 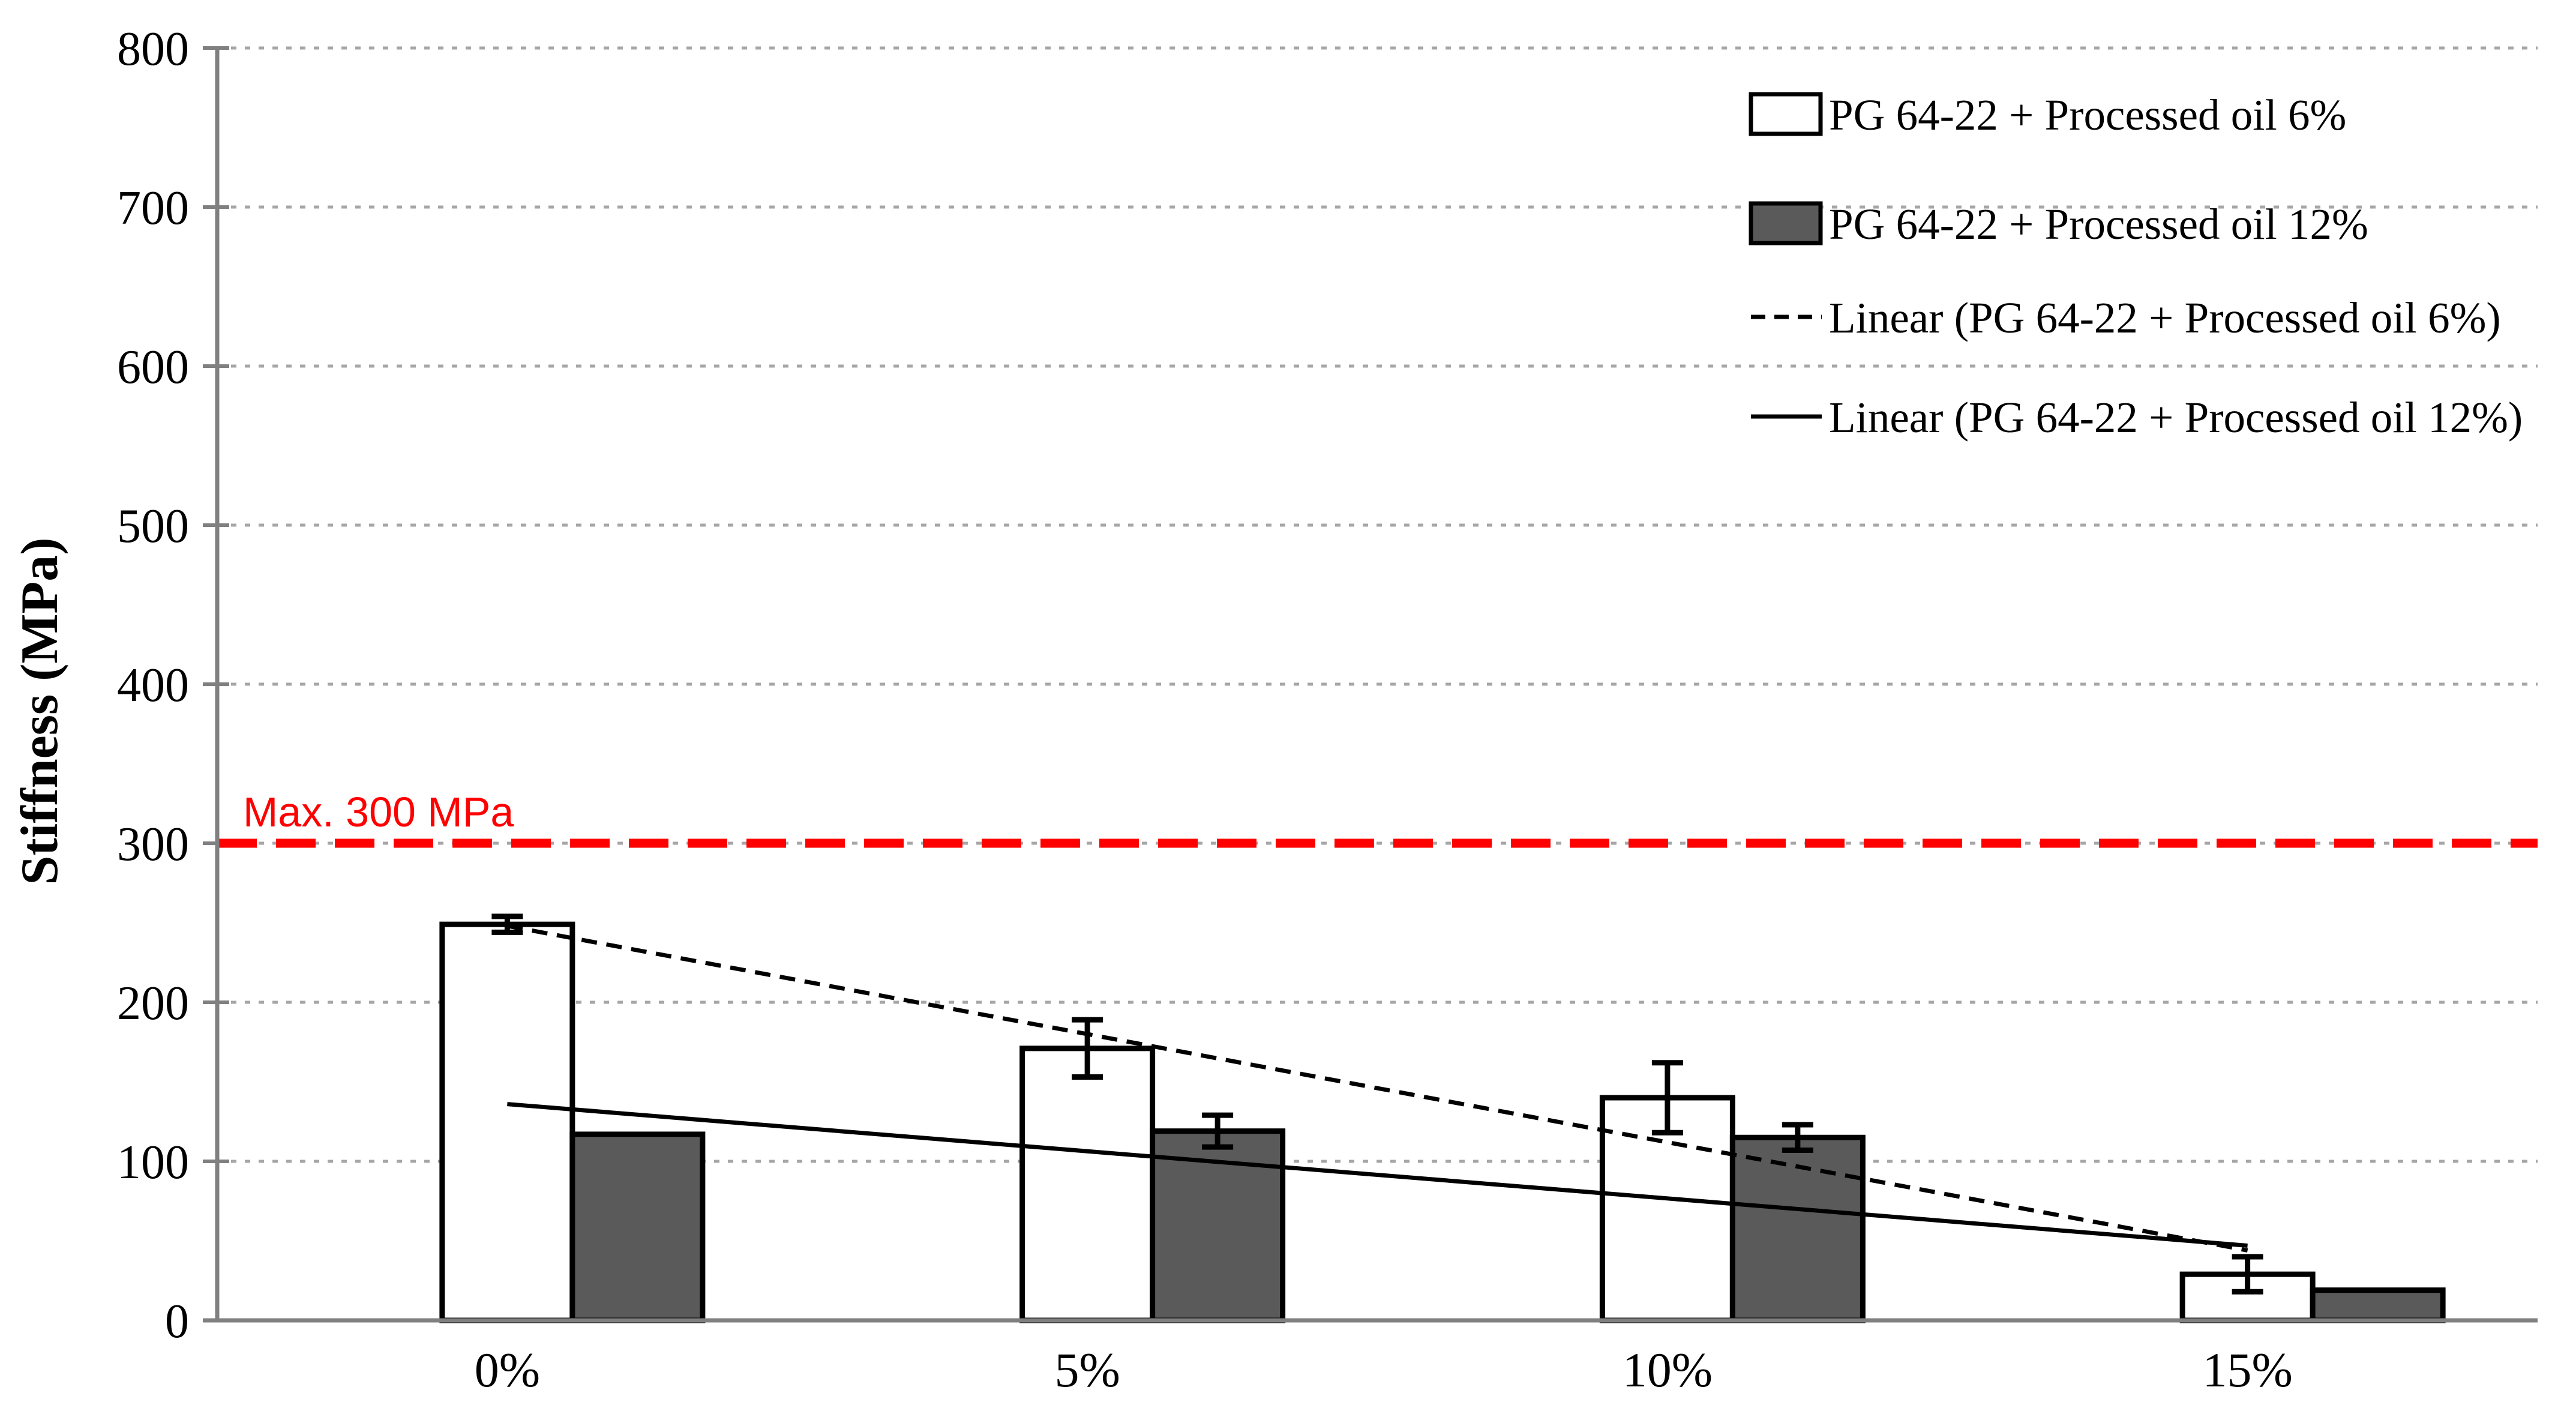 What do you see at coordinates (1668, 1370) in the screenshot?
I see `x-category-label: 10%` at bounding box center [1668, 1370].